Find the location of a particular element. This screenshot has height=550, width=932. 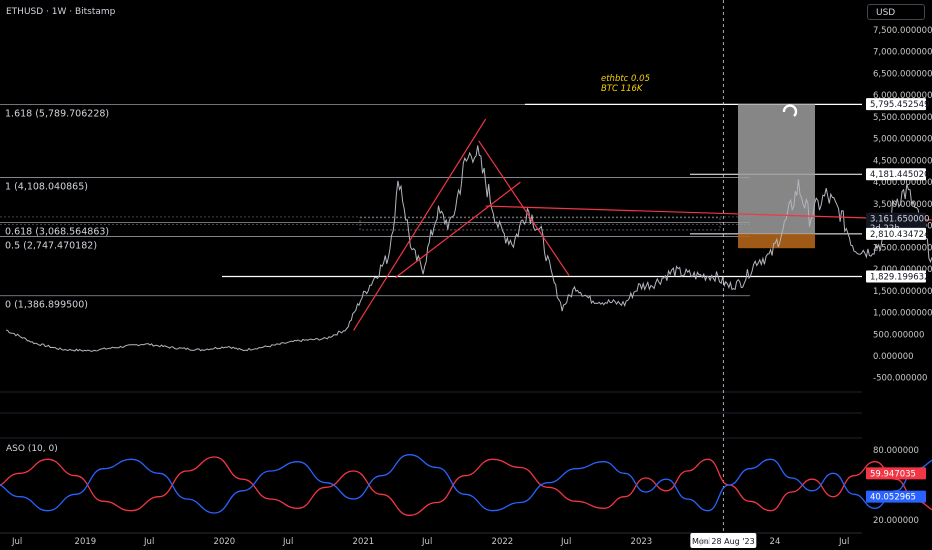

annotation-btc: BTC 116K is located at coordinates (622, 89).